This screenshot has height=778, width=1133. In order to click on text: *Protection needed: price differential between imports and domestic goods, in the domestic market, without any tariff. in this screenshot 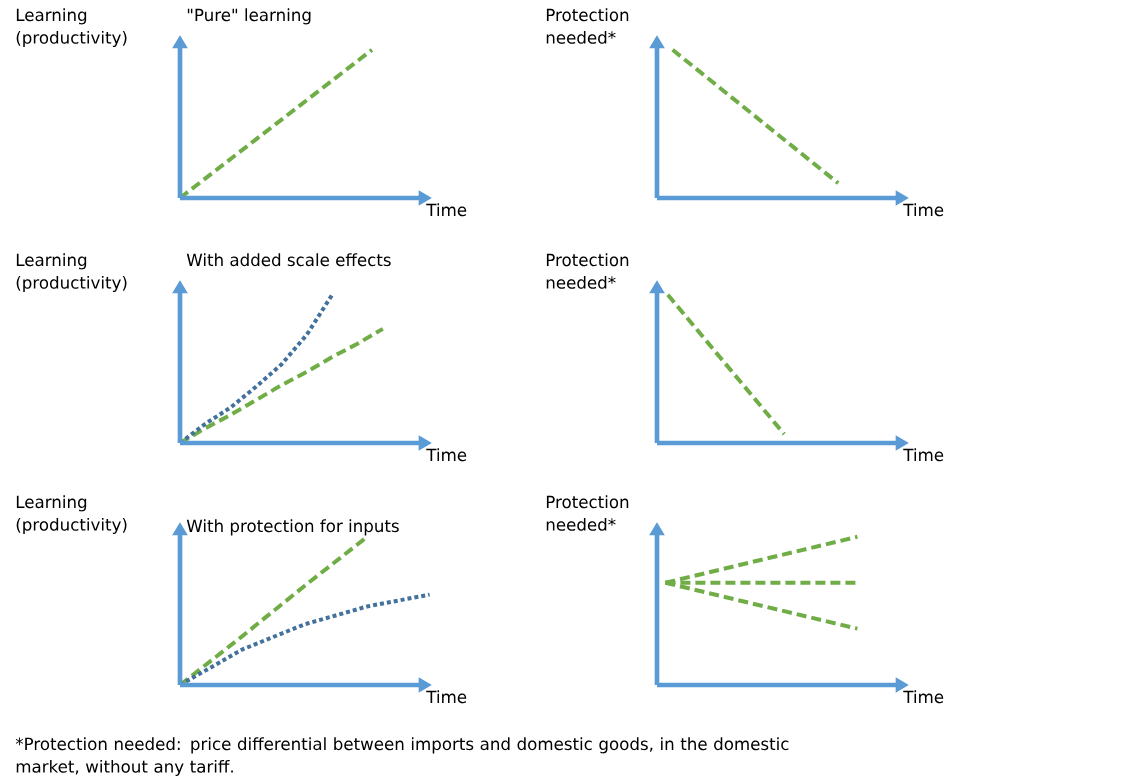, I will do `click(402, 757)`.